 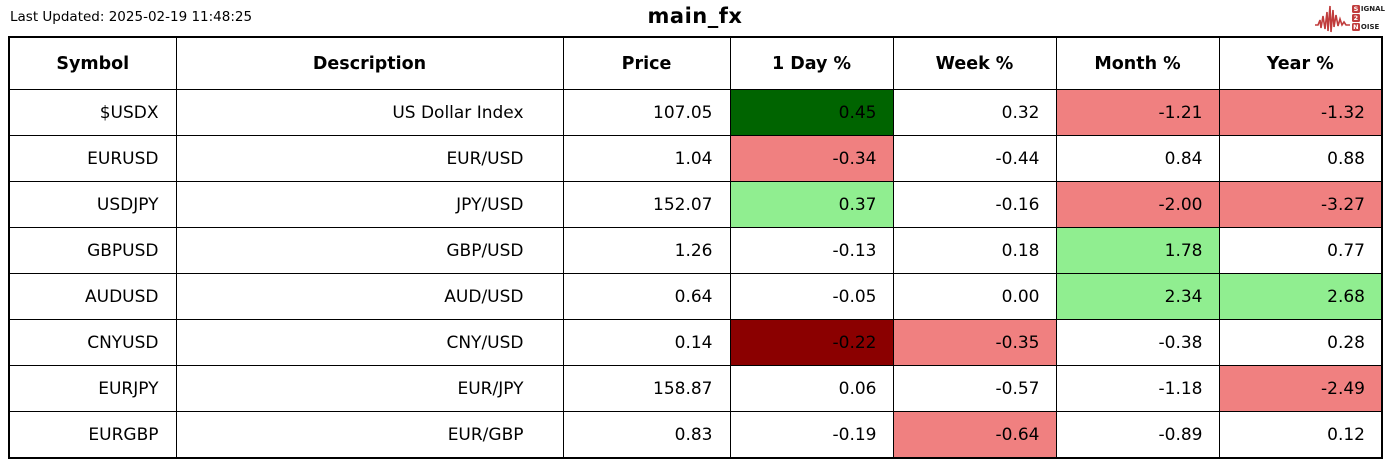 What do you see at coordinates (695, 16) in the screenshot?
I see `page-title: main_fx` at bounding box center [695, 16].